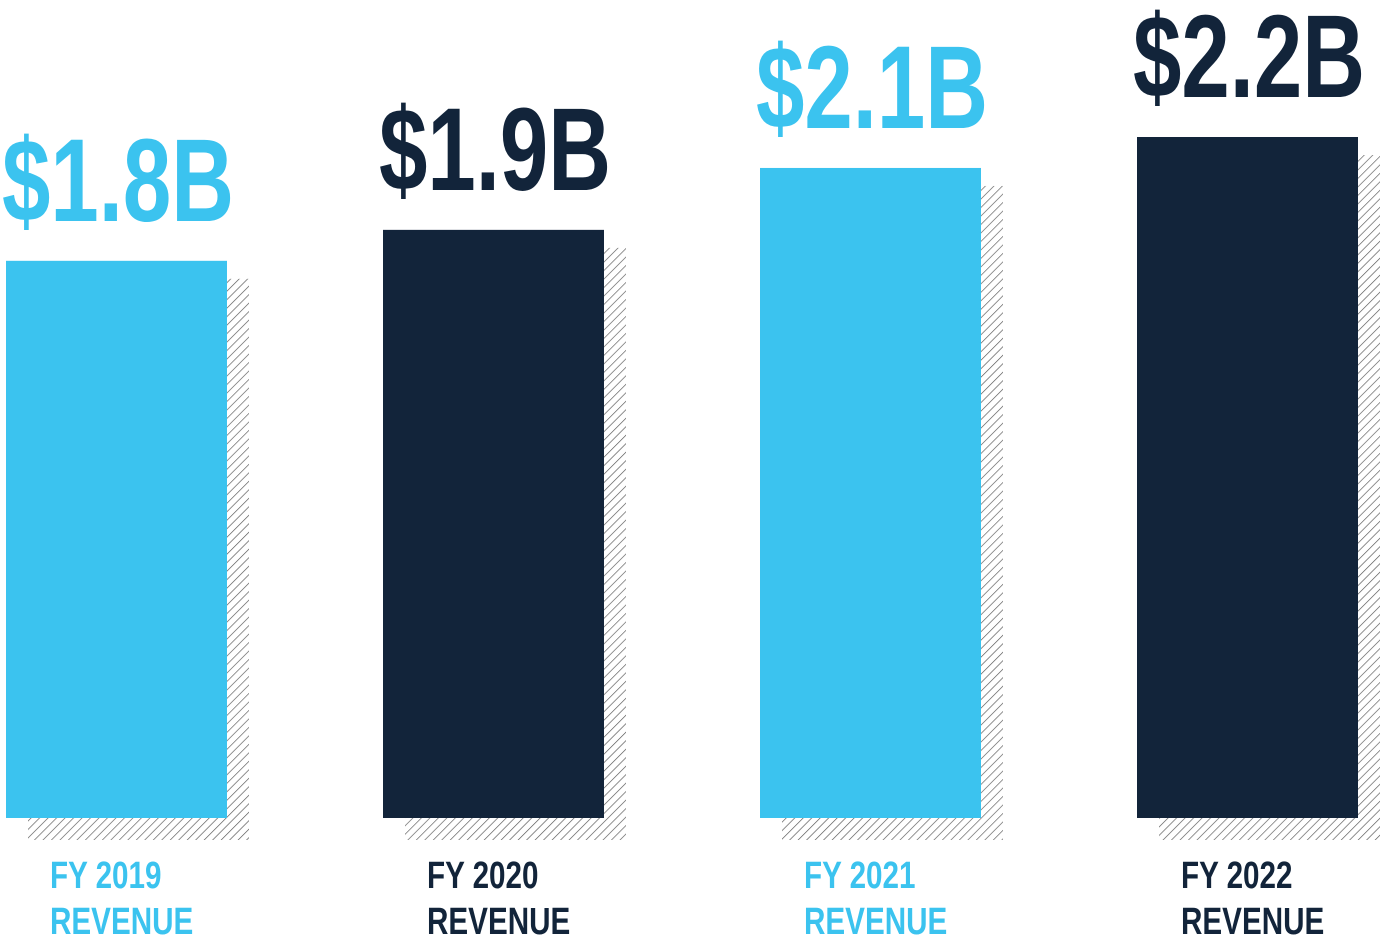 The image size is (1380, 940). Describe the element at coordinates (122, 897) in the screenshot. I see `category-label: FY 2019 REVENUE` at that location.